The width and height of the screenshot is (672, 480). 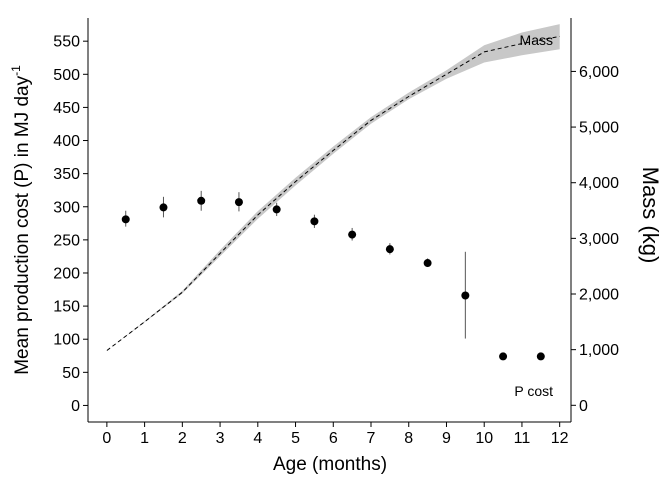 I want to click on y-left-tick-label: 500, so click(x=66, y=75).